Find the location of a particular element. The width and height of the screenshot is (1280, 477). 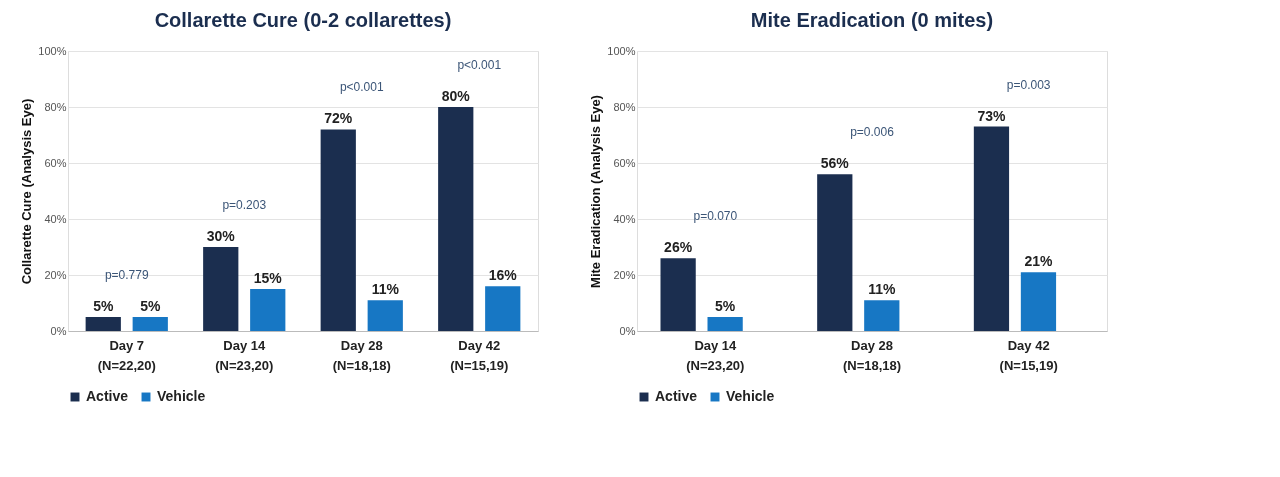

text: 80% is located at coordinates (455, 96).